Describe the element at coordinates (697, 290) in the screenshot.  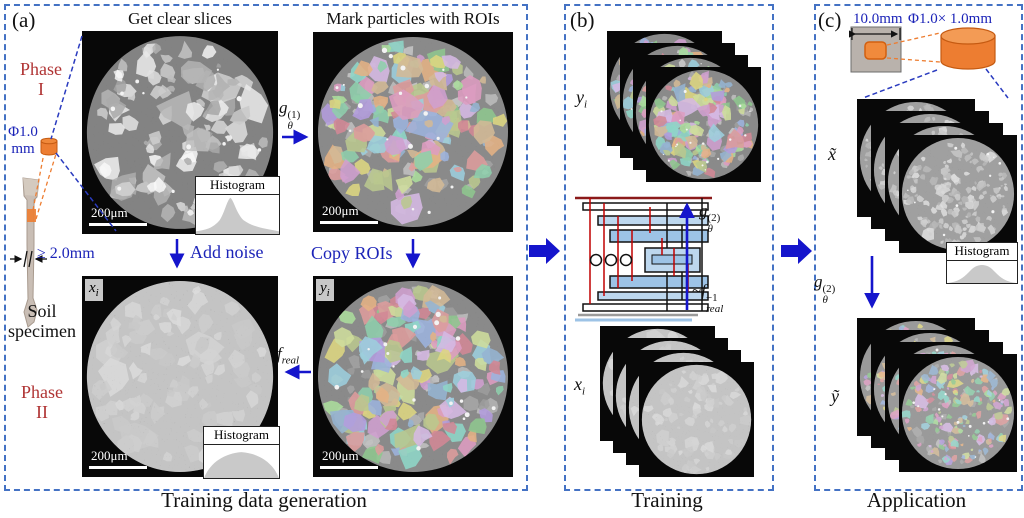
I see `finv-prefix: ~` at that location.